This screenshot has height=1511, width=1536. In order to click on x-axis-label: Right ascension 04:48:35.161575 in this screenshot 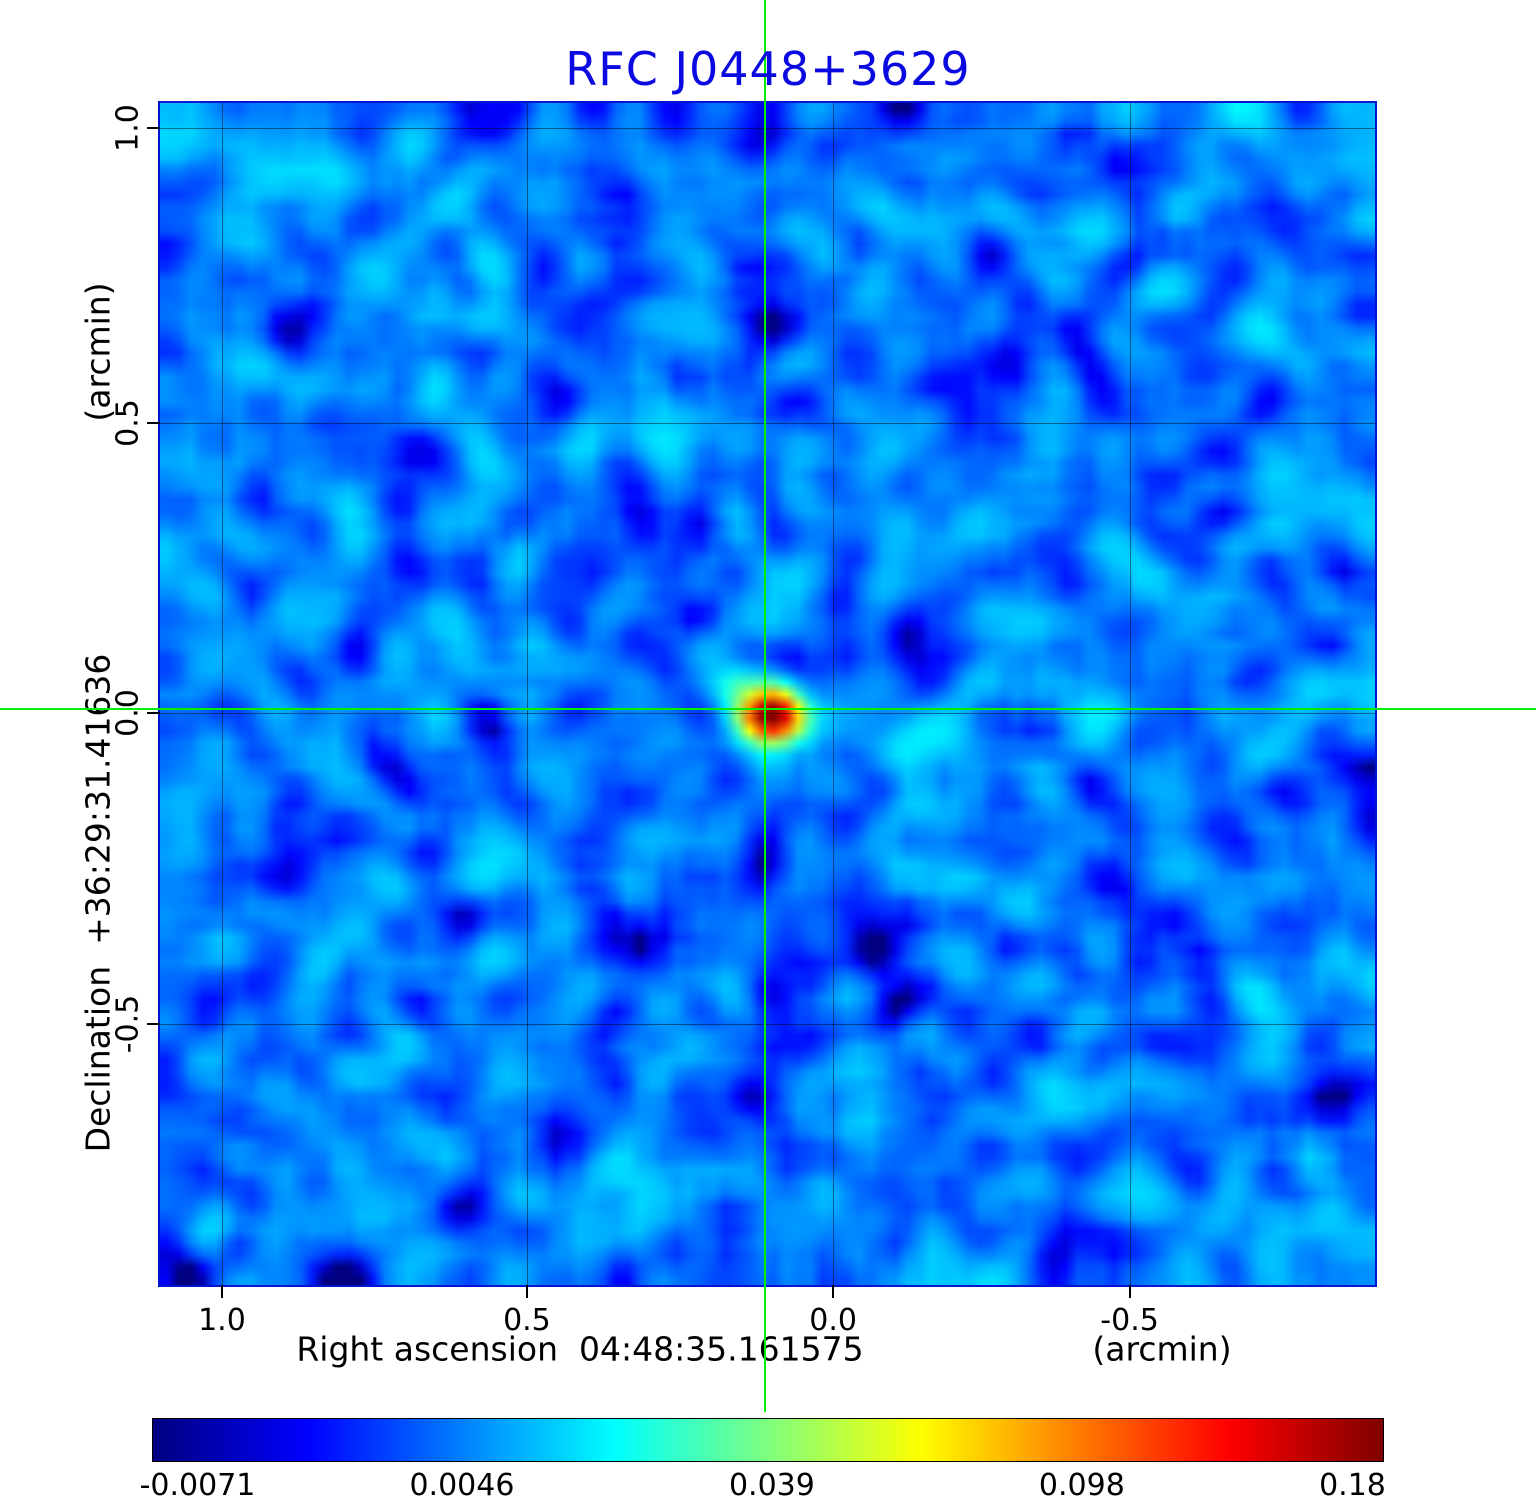, I will do `click(580, 1349)`.